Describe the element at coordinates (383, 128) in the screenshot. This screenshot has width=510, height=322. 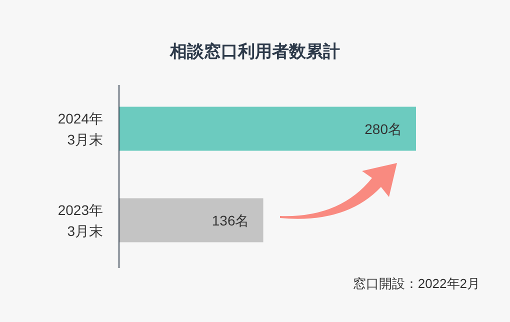
I see `data-label: 280名` at that location.